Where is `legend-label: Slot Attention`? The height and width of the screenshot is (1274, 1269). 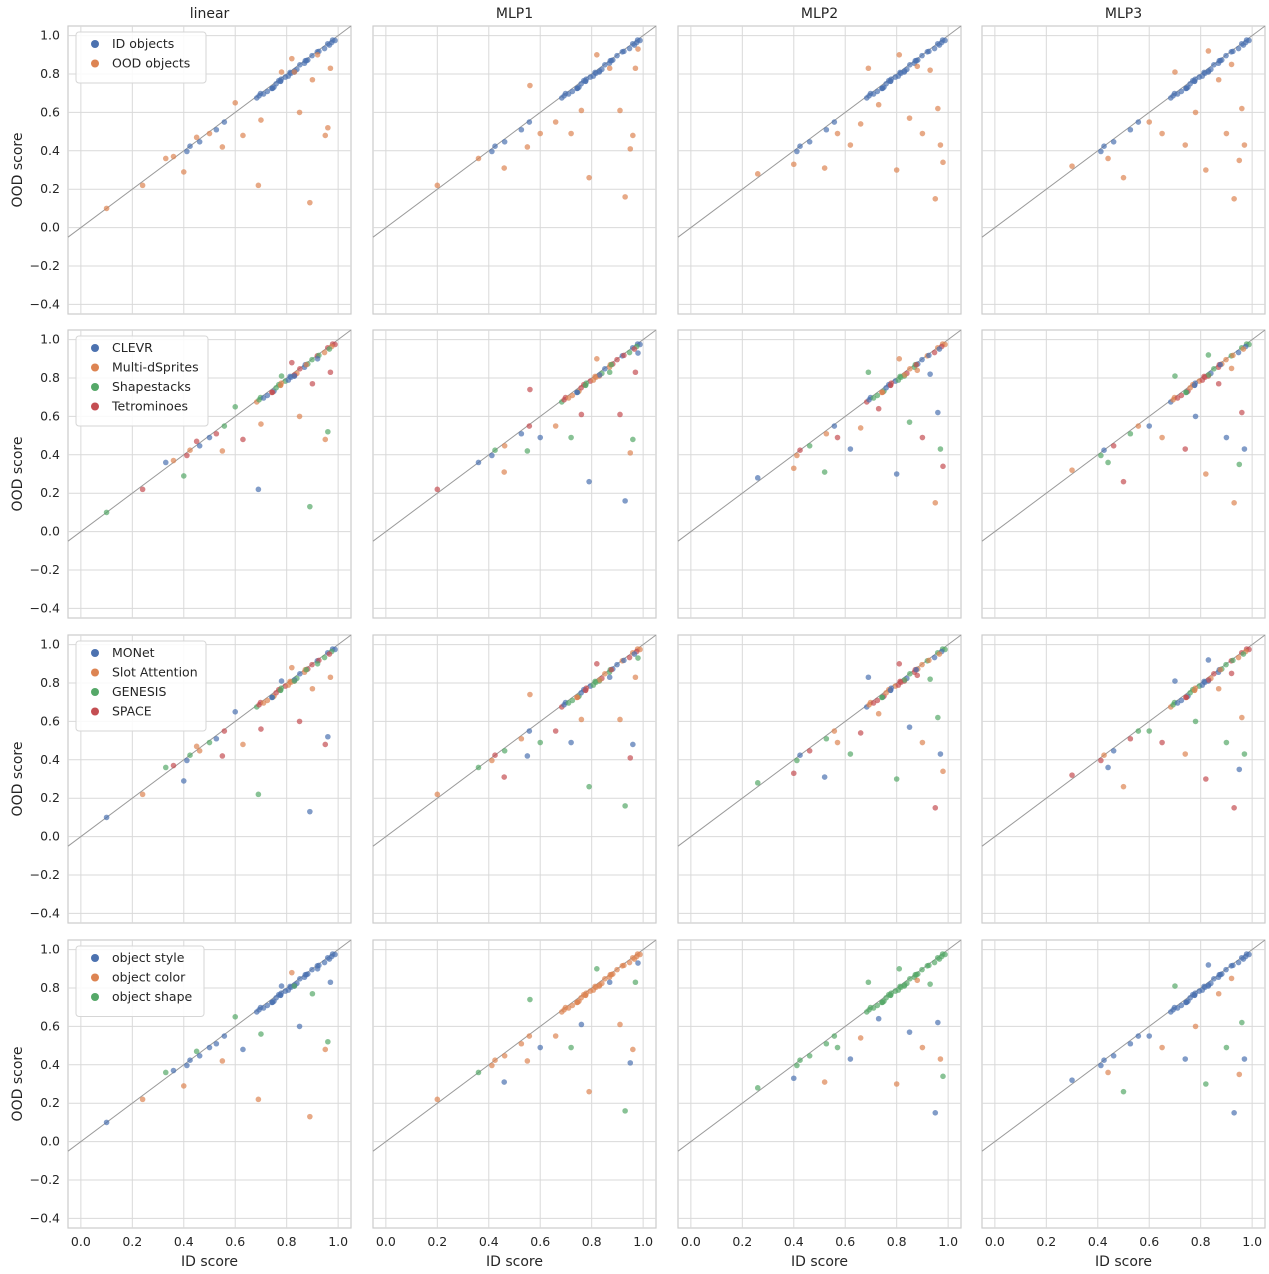 legend-label: Slot Attention is located at coordinates (155, 672).